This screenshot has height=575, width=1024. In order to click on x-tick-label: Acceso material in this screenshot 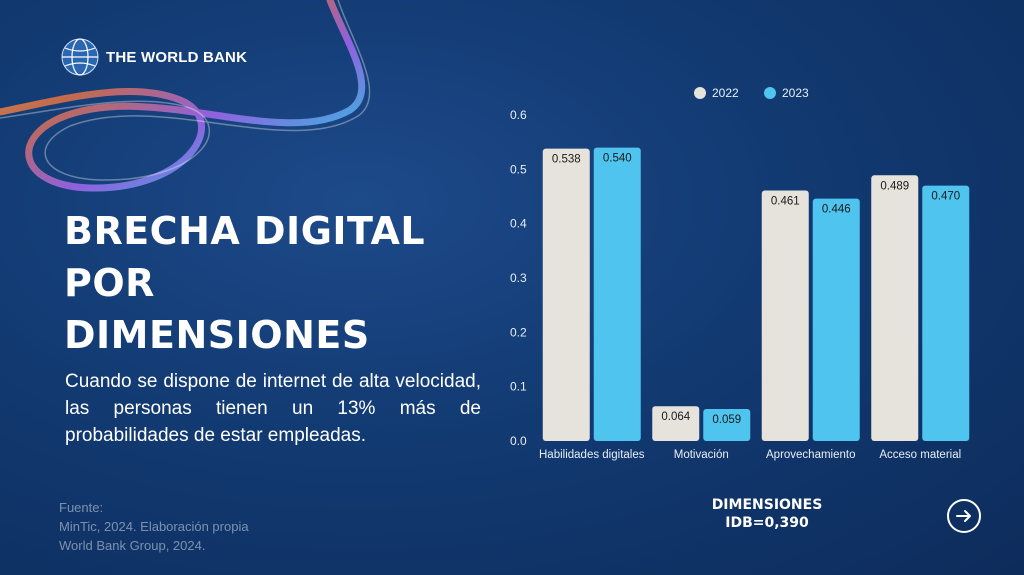, I will do `click(920, 455)`.